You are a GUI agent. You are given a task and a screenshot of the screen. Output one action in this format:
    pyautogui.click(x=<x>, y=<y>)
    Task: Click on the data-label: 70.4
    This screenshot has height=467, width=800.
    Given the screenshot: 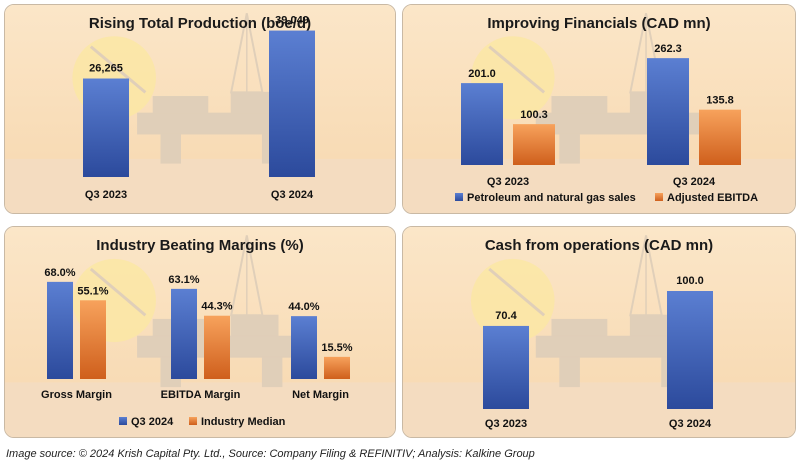 What is the action you would take?
    pyautogui.click(x=506, y=316)
    